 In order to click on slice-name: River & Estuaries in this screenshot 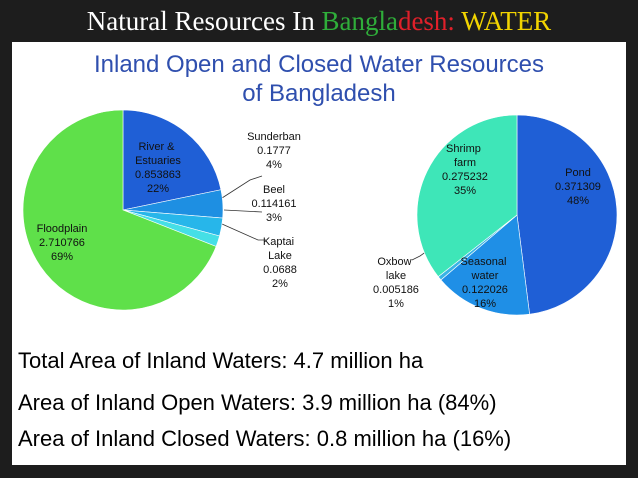, I will do `click(158, 154)`.